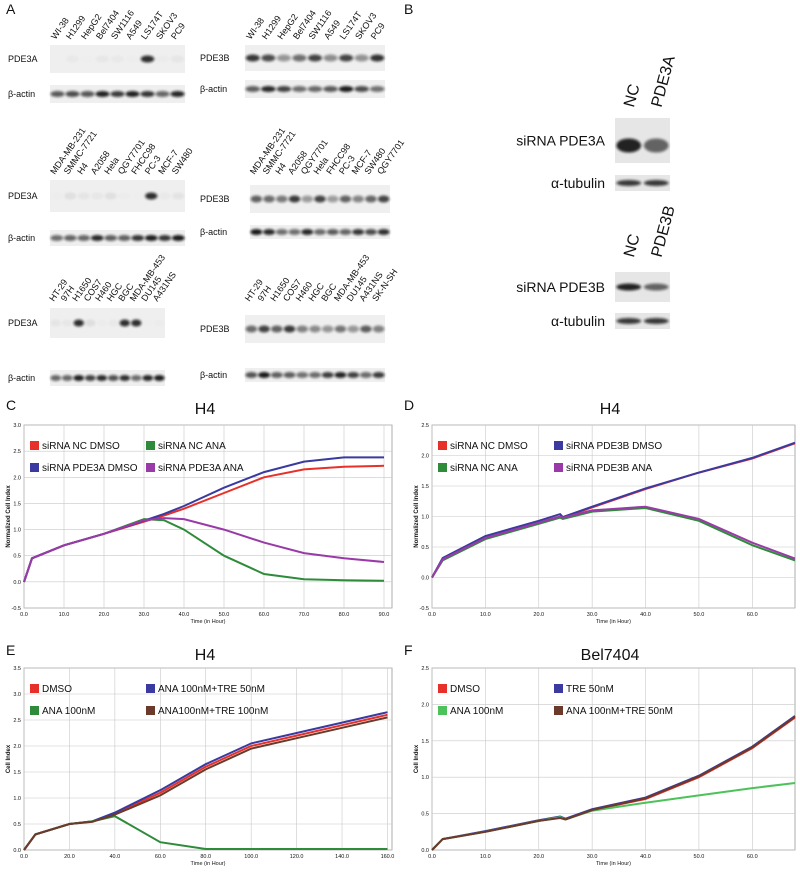 This screenshot has width=800, height=880. I want to click on panel-label: C, so click(11, 405).